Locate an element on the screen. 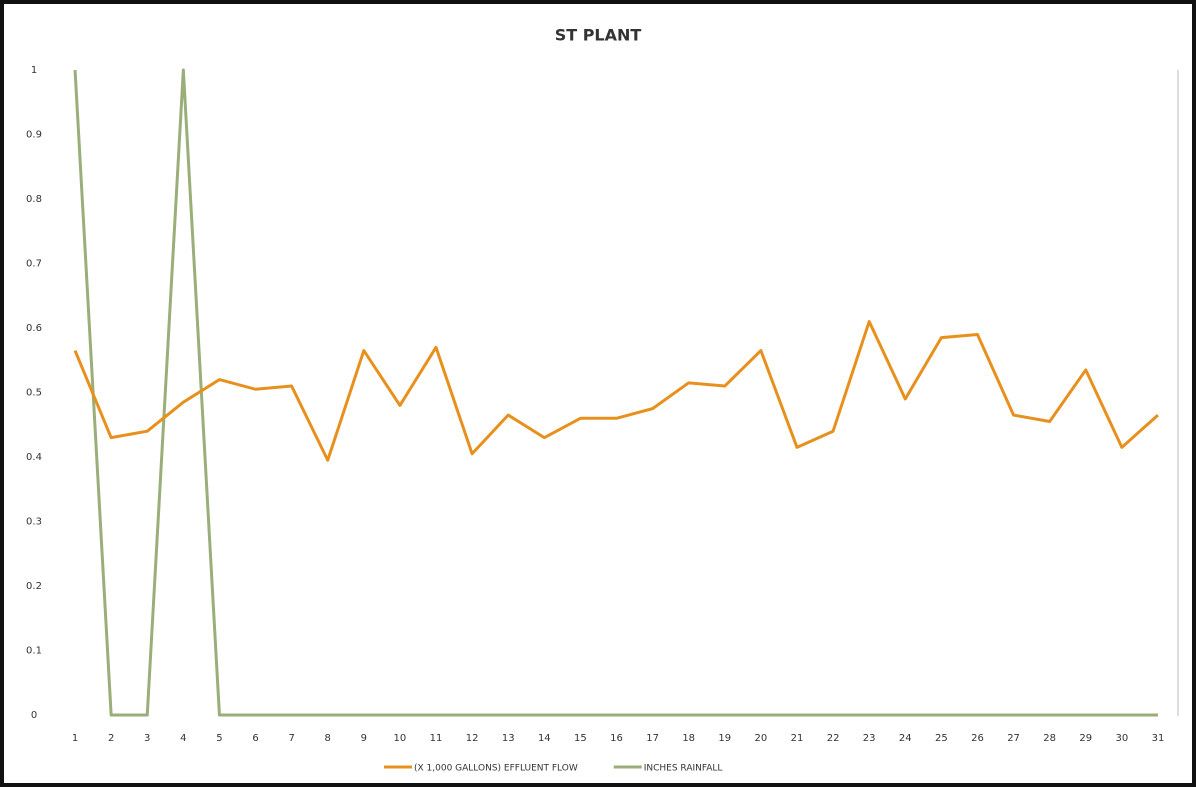  x-tick-label: 22 is located at coordinates (833, 738).